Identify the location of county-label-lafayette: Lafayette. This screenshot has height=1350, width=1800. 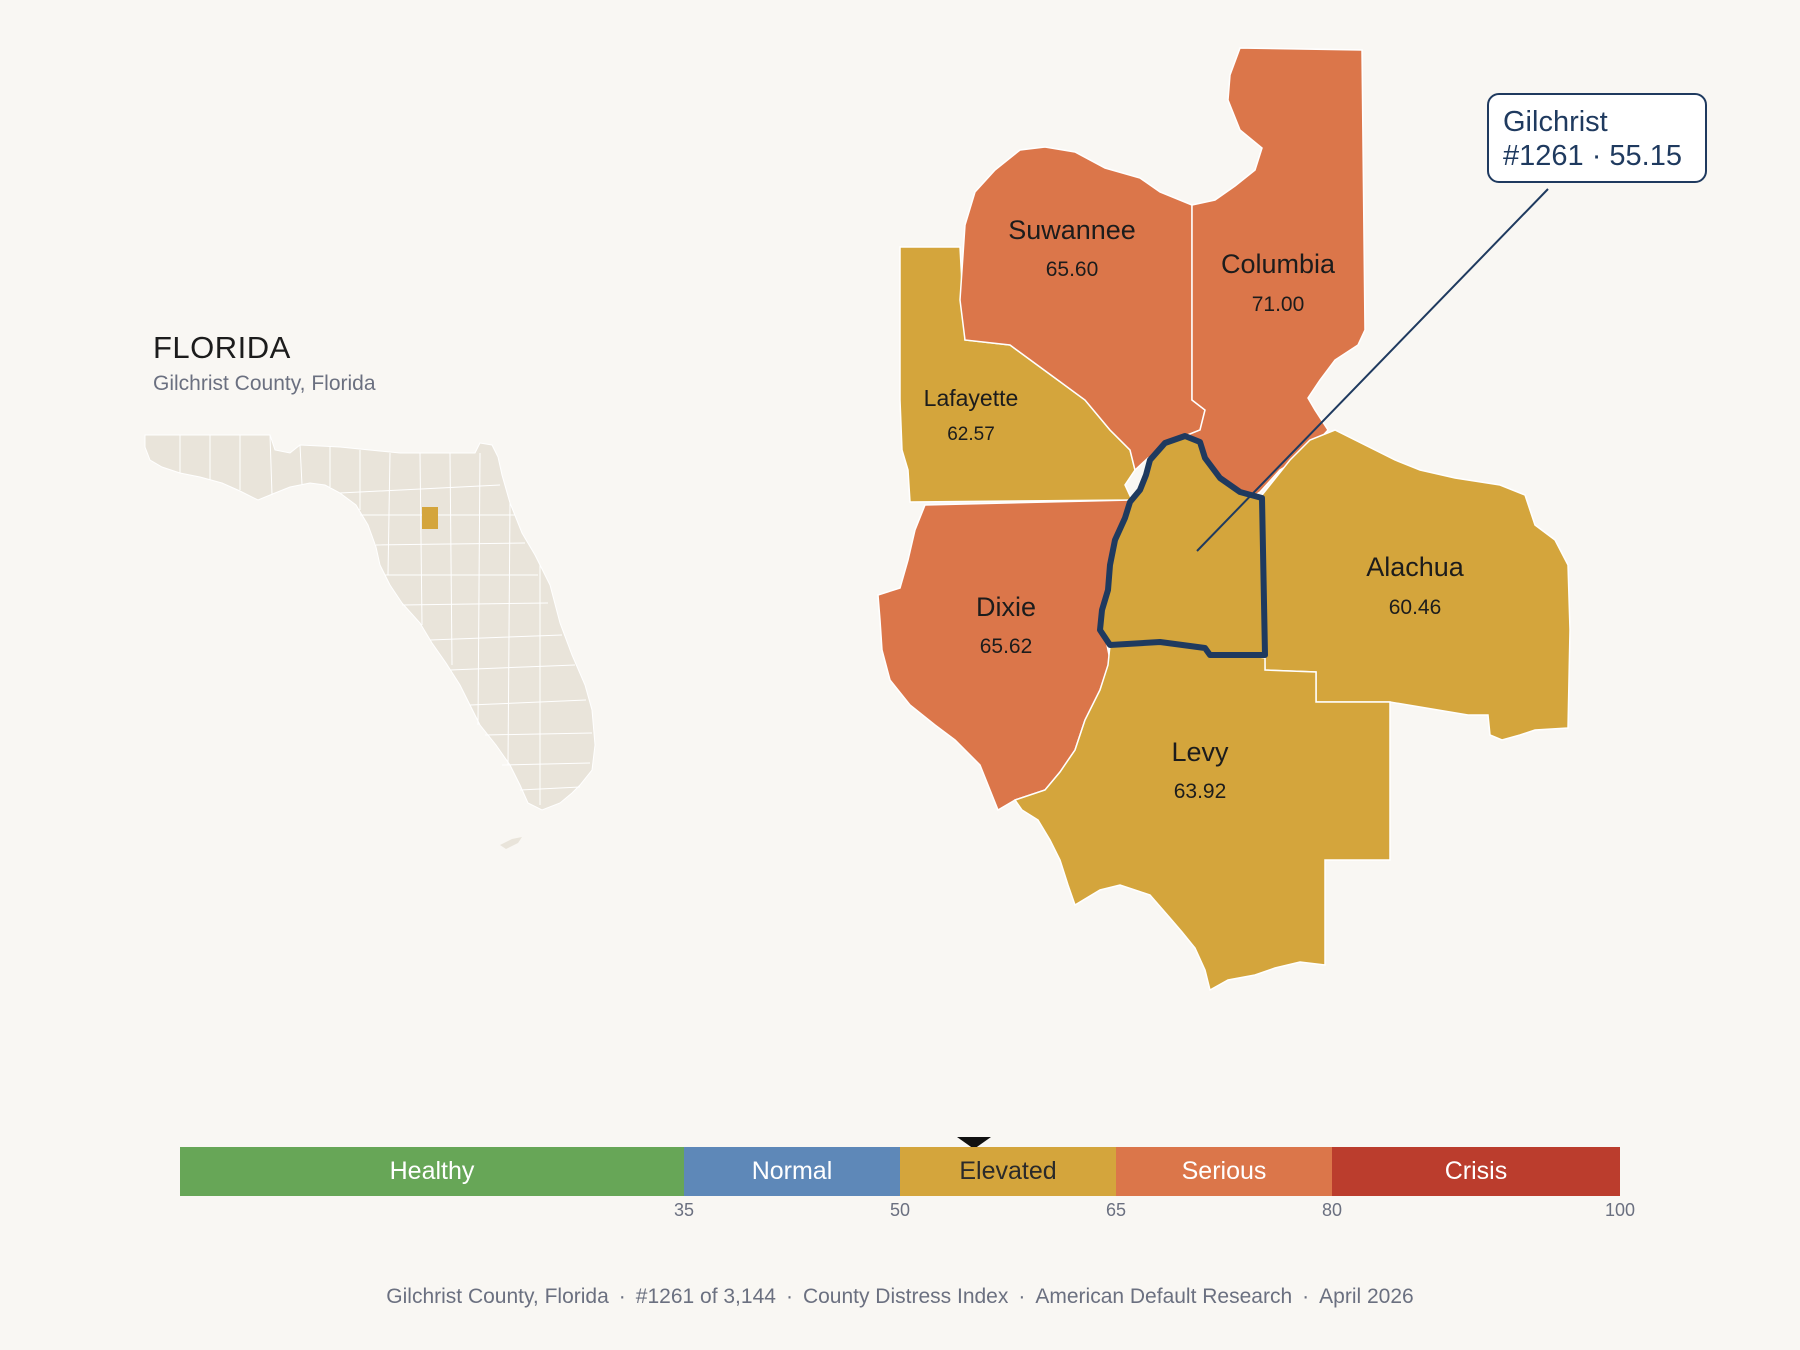
(971, 398).